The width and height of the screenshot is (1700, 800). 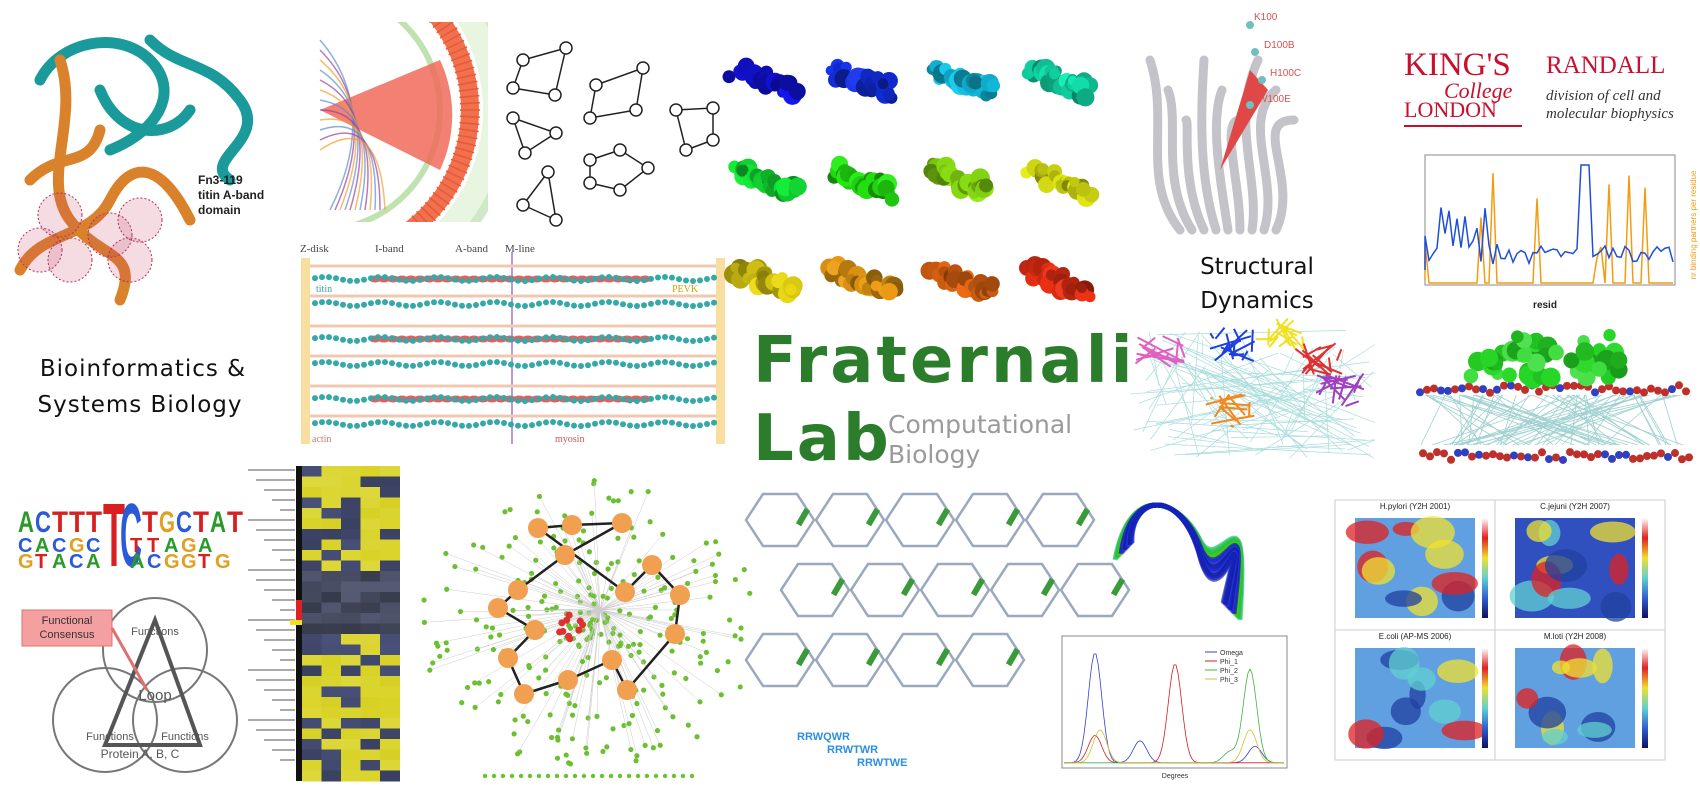 I want to click on protein-label: domain, so click(x=219, y=210).